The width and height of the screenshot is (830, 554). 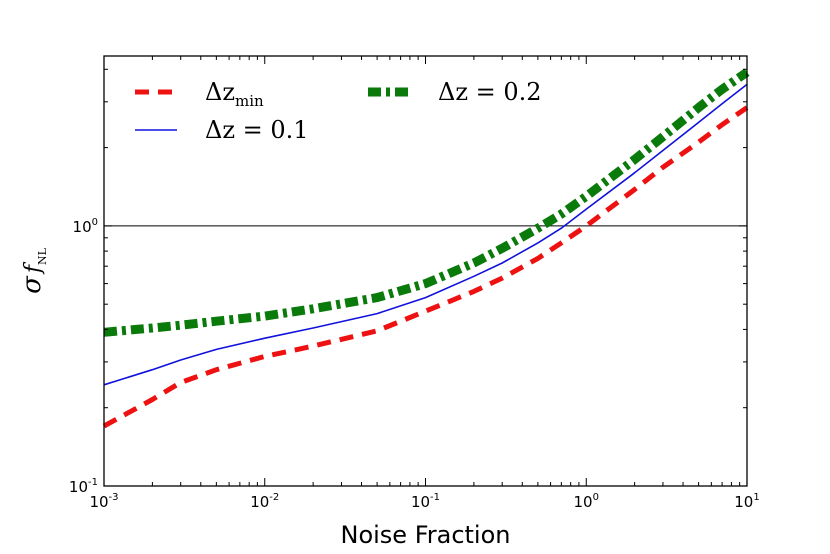 I want to click on x-tick-label: 10⁻¹, so click(x=425, y=501).